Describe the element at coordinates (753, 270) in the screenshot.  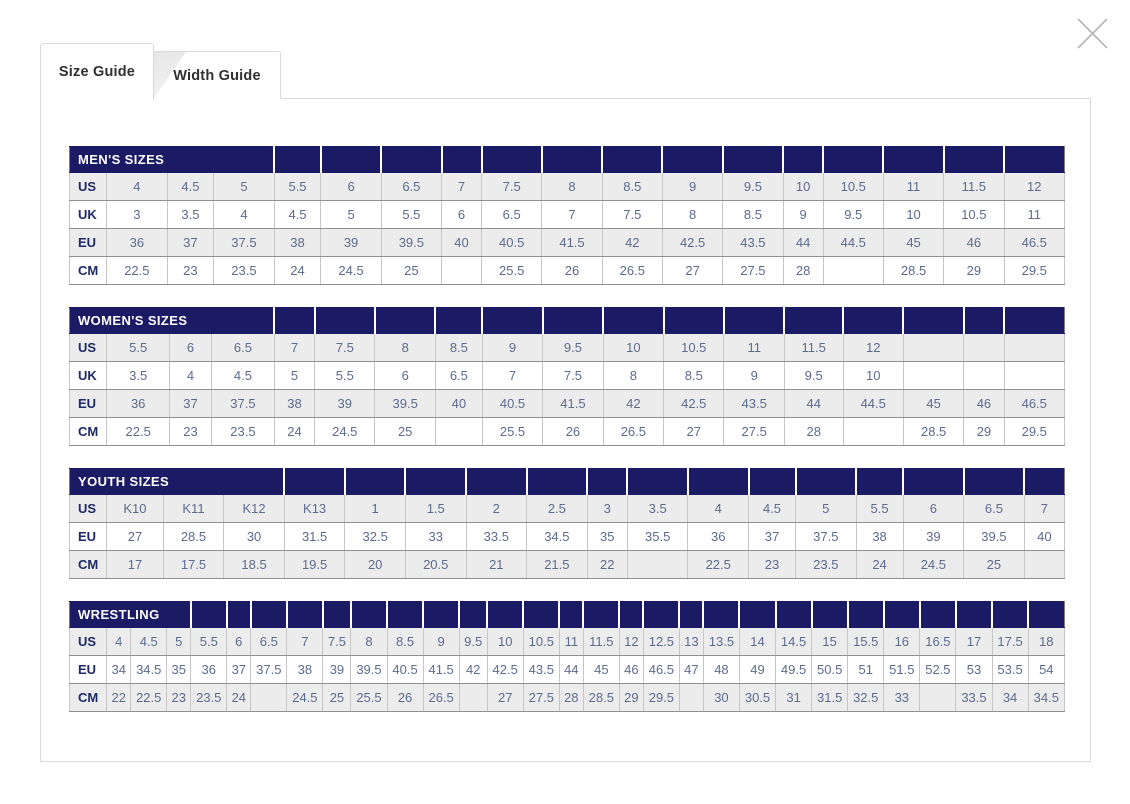
I see `size-cell: 27.5` at that location.